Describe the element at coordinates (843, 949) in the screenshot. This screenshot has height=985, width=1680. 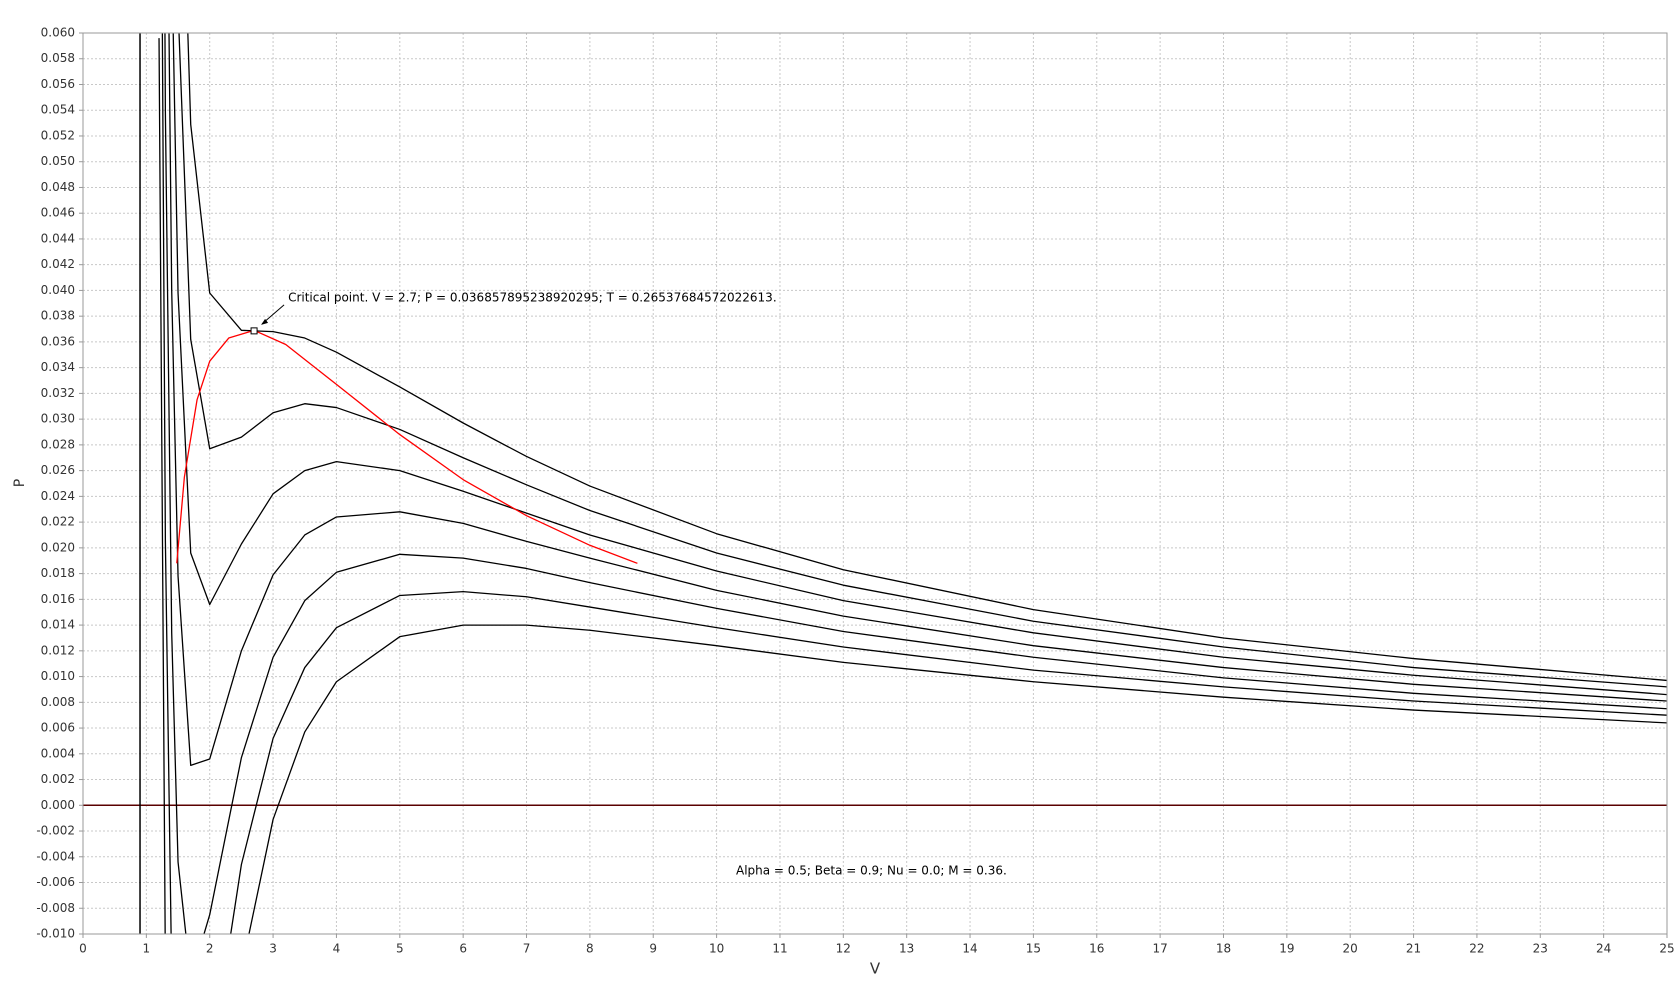
I see `x-tick-label: 12` at that location.